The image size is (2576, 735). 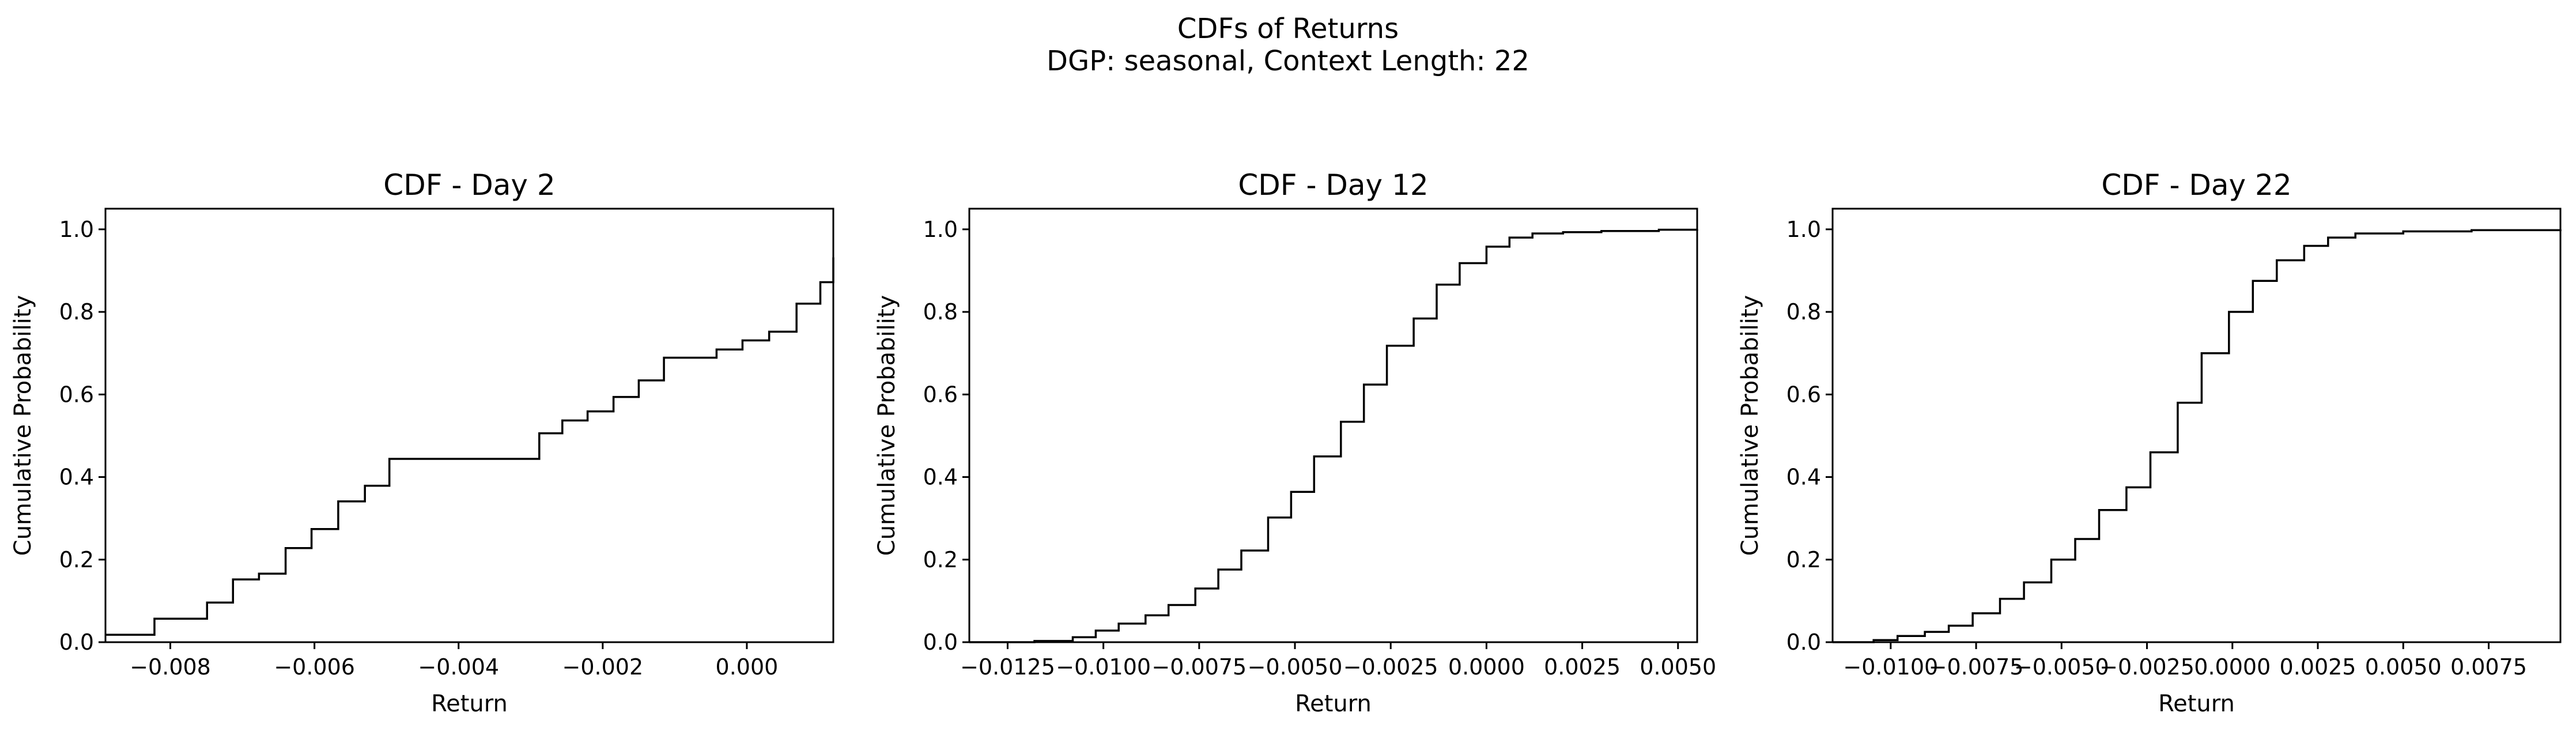 I want to click on x-tick-label: −0.006, so click(x=314, y=667).